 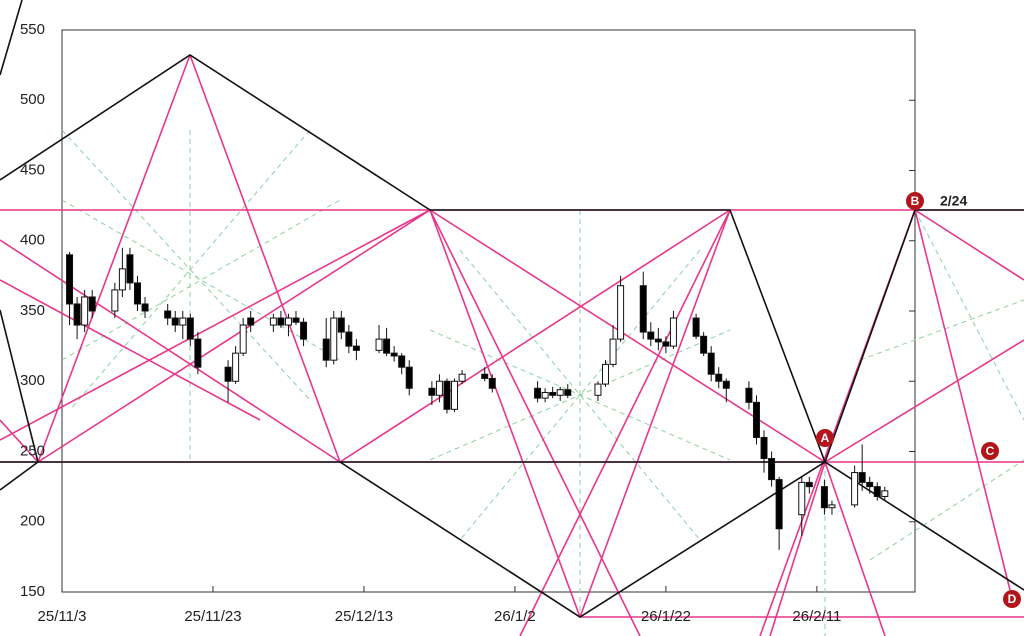 I want to click on x-tick-label: 26/2/11, so click(x=816, y=616).